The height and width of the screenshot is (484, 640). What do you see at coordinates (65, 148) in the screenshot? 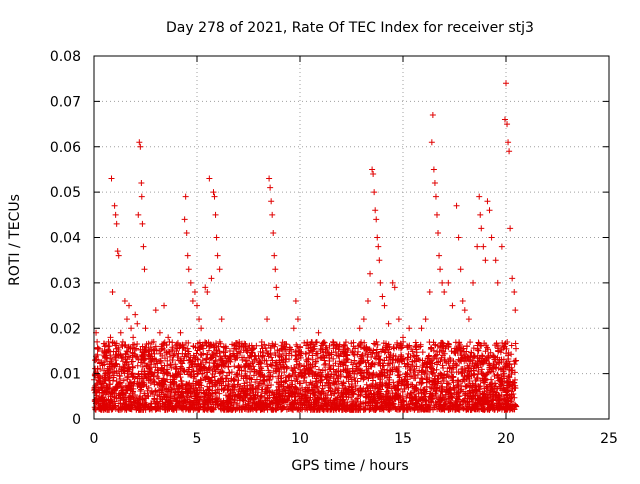
I see `y-tick-label: 0.06` at bounding box center [65, 148].